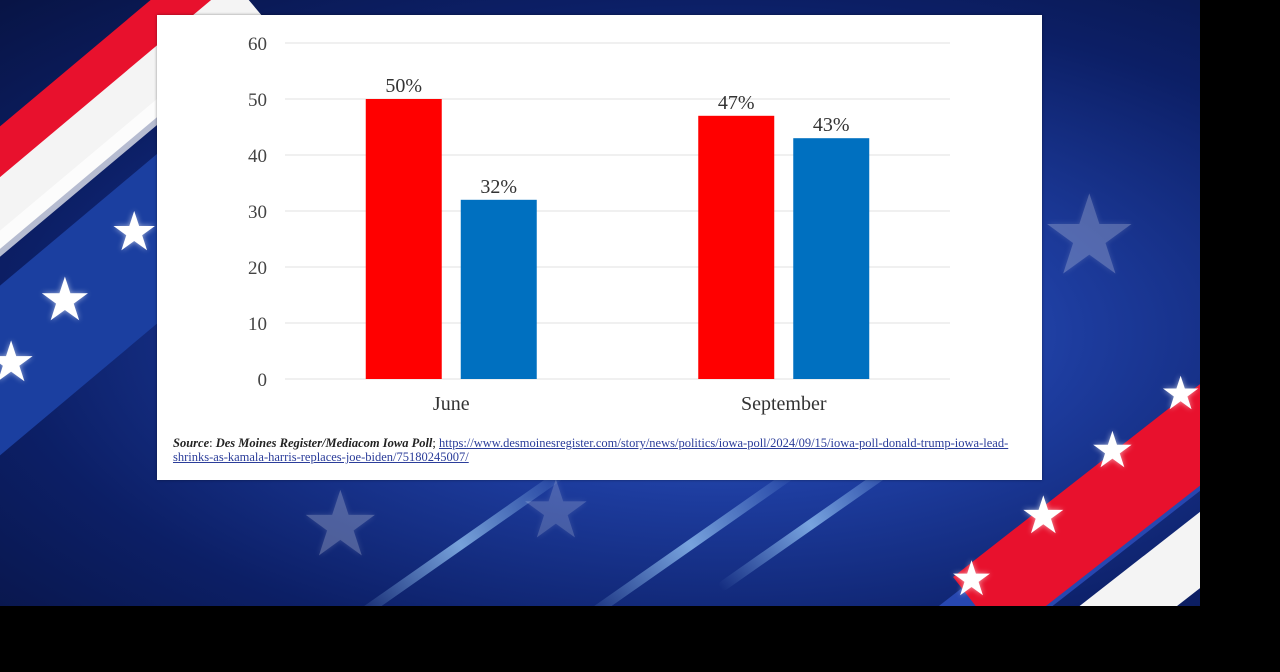 The width and height of the screenshot is (1280, 672). What do you see at coordinates (436, 443) in the screenshot?
I see `source-after-name: ;` at bounding box center [436, 443].